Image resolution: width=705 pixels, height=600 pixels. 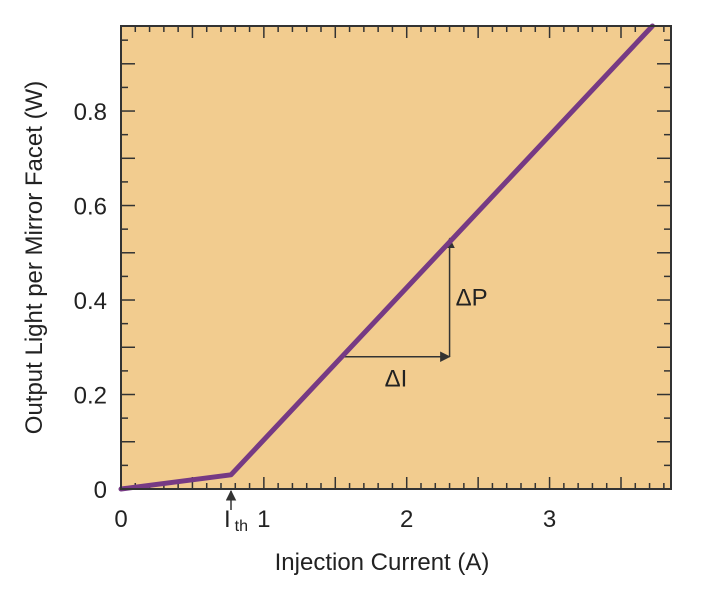 I want to click on threshold-marker: I th, so click(x=236, y=512).